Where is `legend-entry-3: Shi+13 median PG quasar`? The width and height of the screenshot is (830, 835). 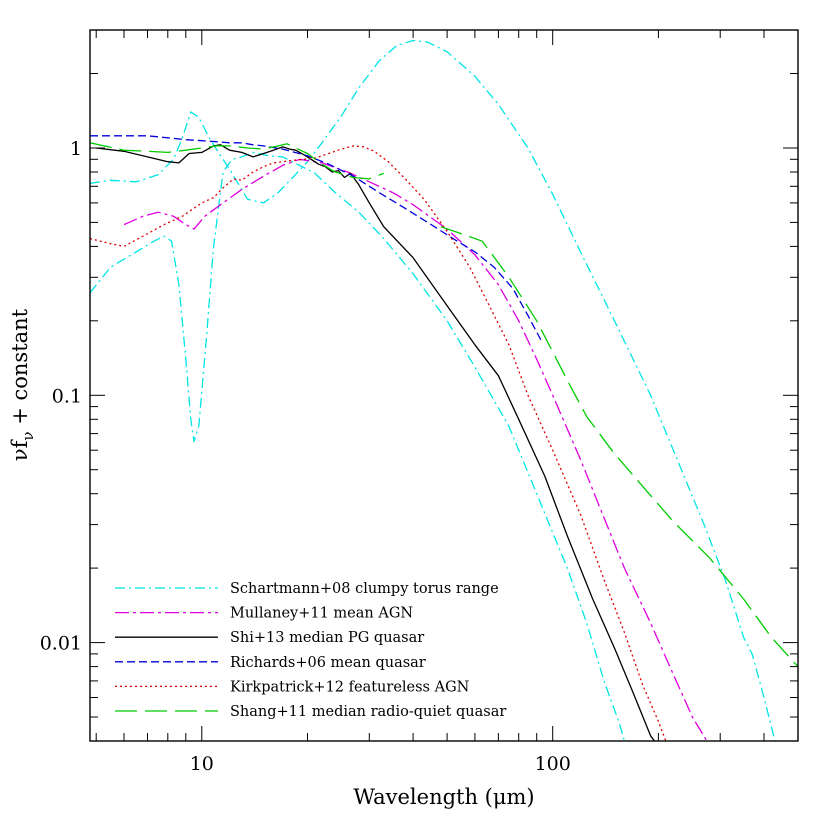 legend-entry-3: Shi+13 median PG quasar is located at coordinates (327, 638).